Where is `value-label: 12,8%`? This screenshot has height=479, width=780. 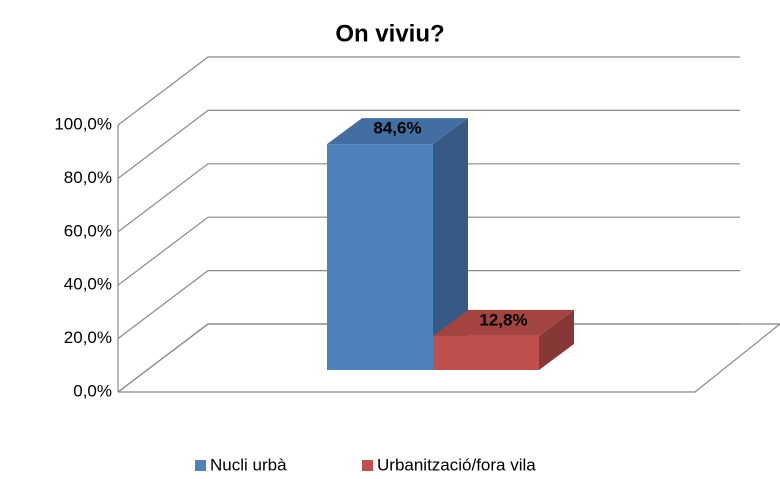
value-label: 12,8% is located at coordinates (503, 319).